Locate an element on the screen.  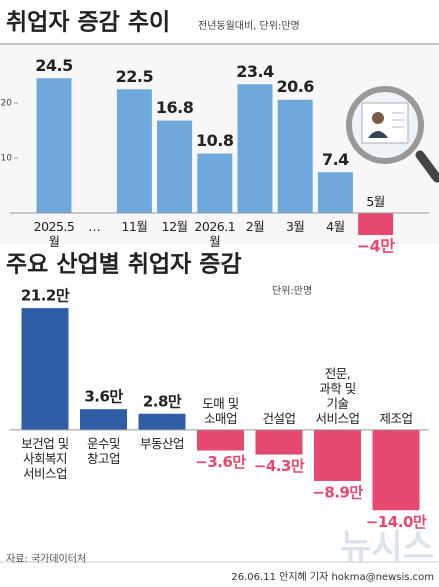
x-tick-label: 건설업 is located at coordinates (279, 418).